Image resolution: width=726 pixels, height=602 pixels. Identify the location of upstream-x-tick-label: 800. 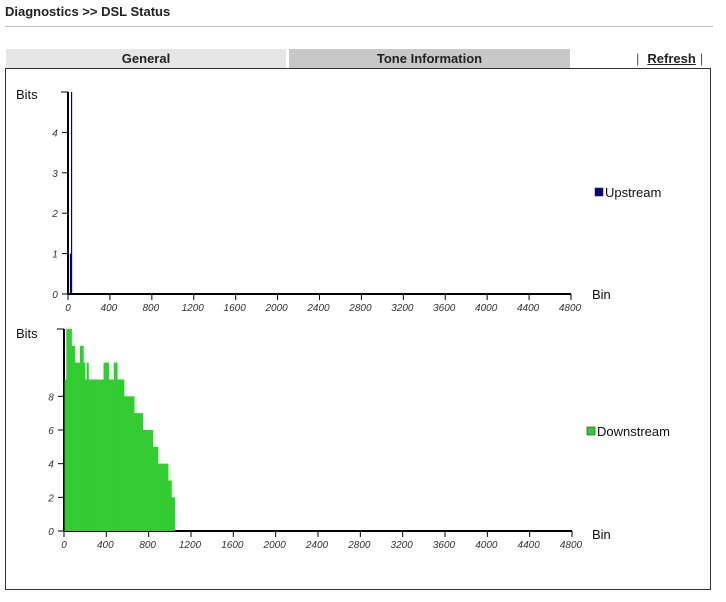
(150, 308).